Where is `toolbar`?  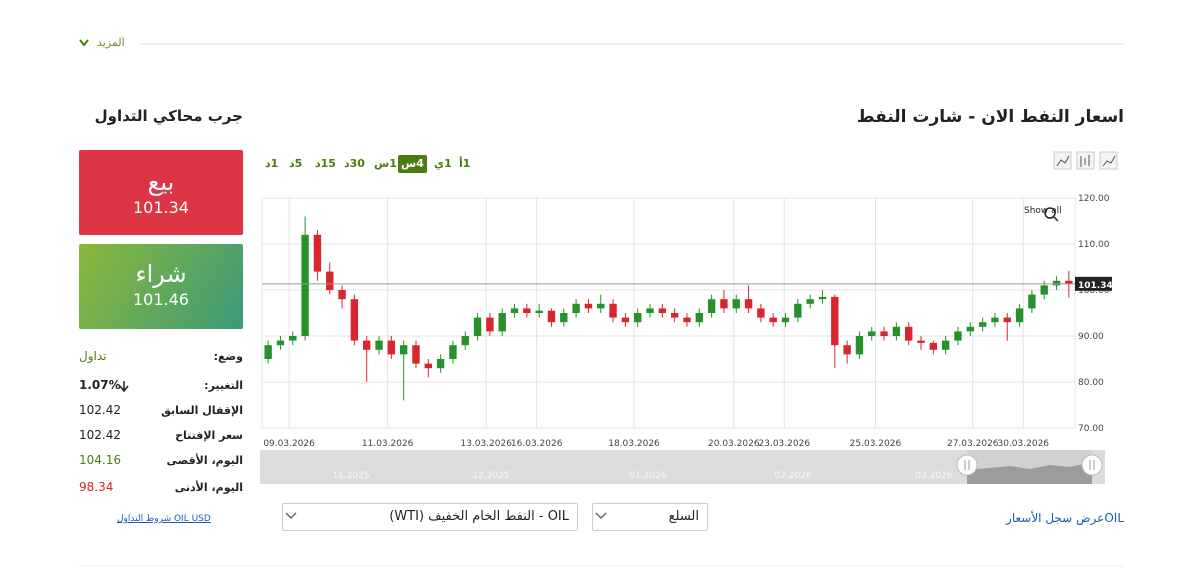
toolbar is located at coordinates (1081, 186).